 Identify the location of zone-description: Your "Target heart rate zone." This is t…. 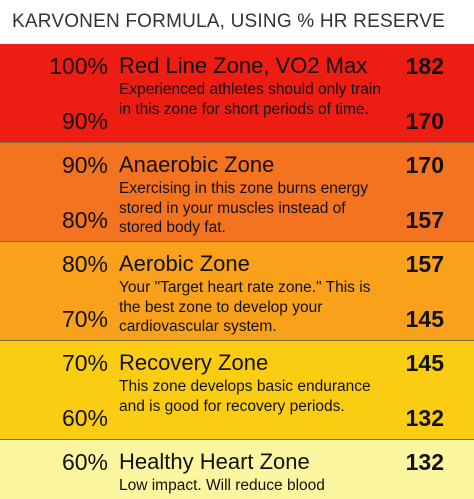
(245, 307).